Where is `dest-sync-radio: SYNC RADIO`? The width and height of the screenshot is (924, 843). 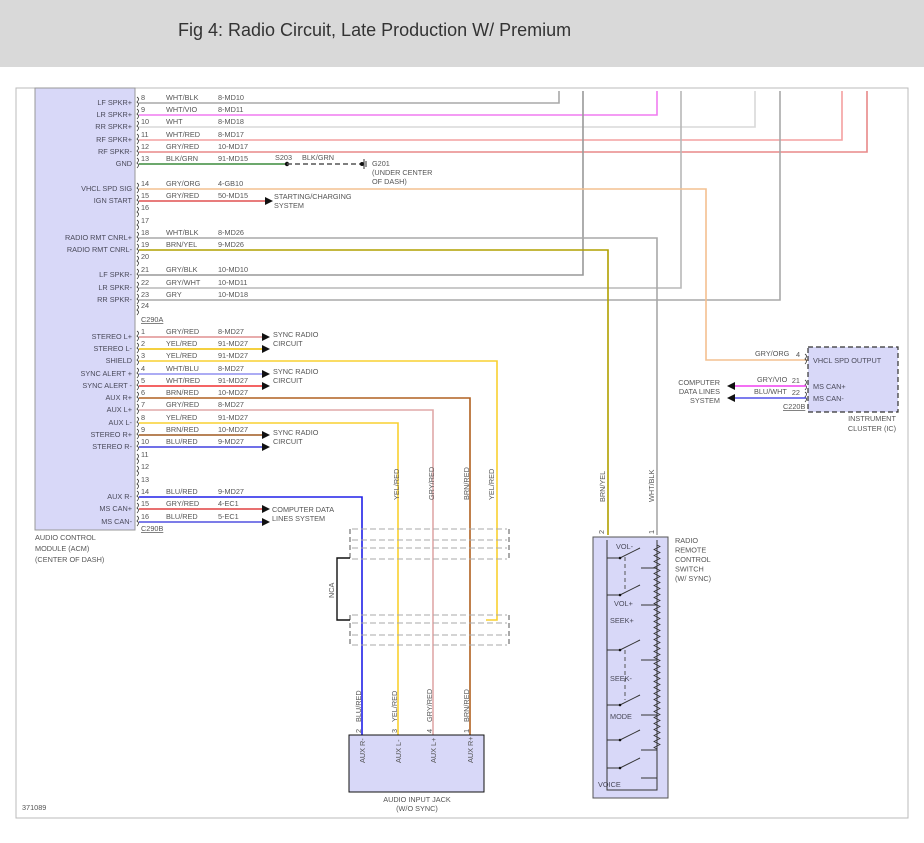
dest-sync-radio: SYNC RADIO is located at coordinates (296, 334).